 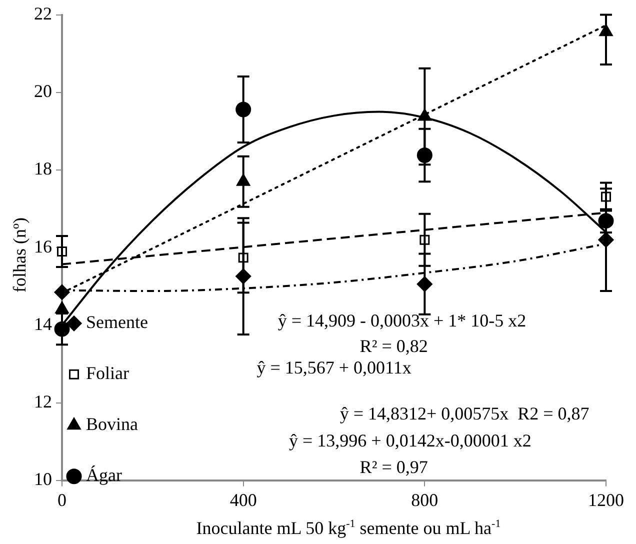 What do you see at coordinates (43, 324) in the screenshot?
I see `y-tick-label: 14` at bounding box center [43, 324].